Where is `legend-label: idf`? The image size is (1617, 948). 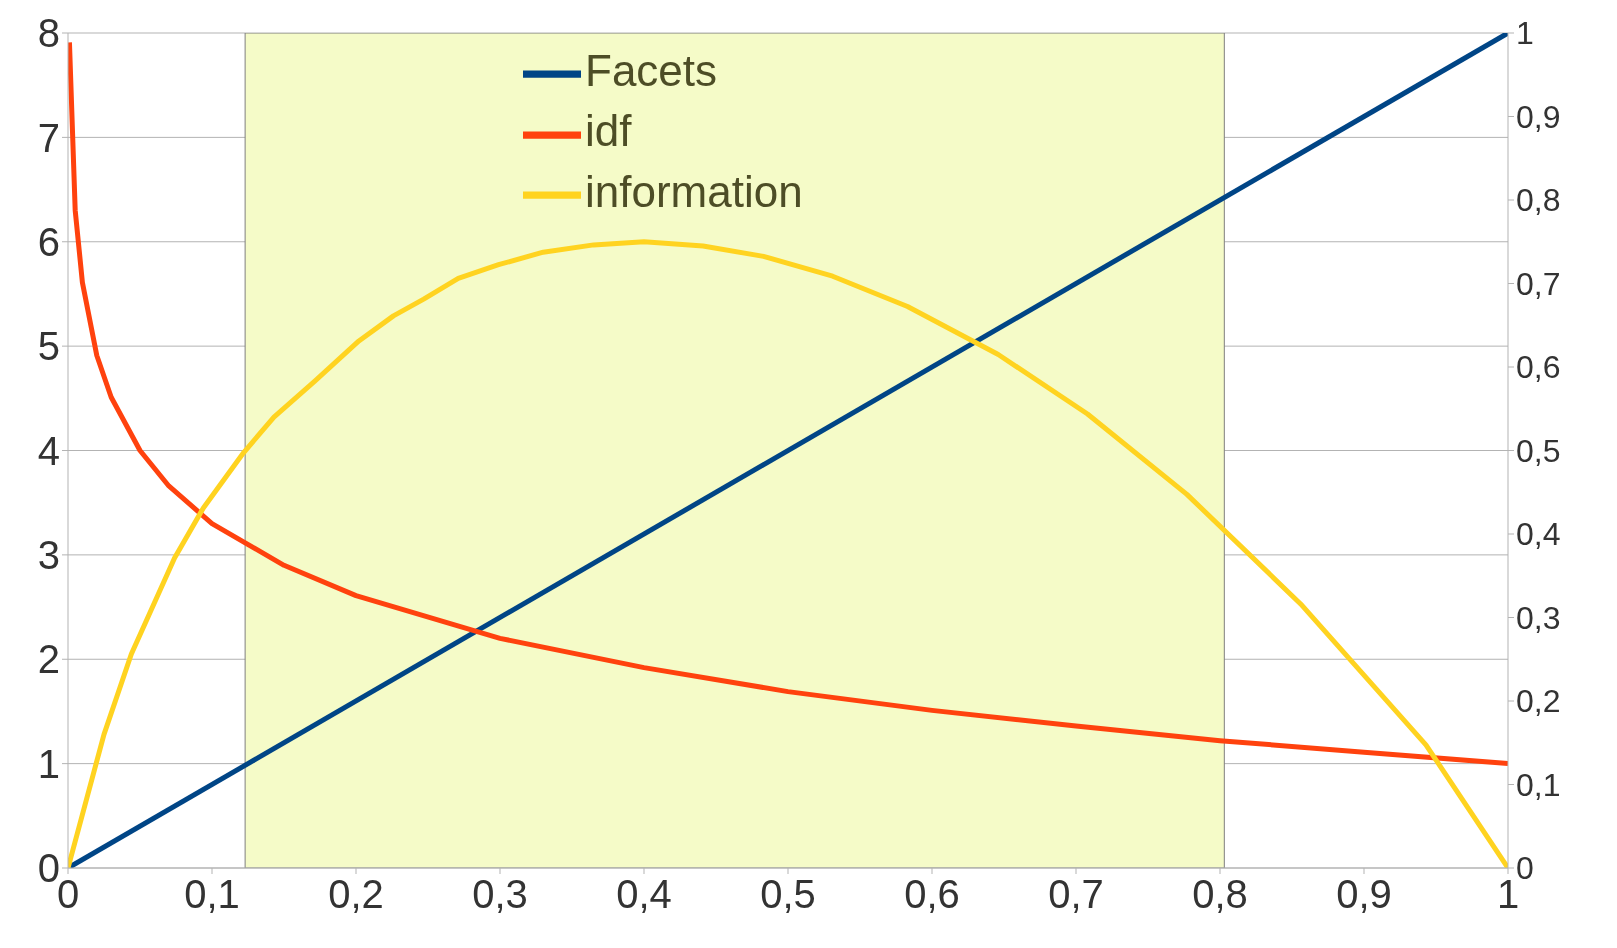
legend-label: idf is located at coordinates (608, 131).